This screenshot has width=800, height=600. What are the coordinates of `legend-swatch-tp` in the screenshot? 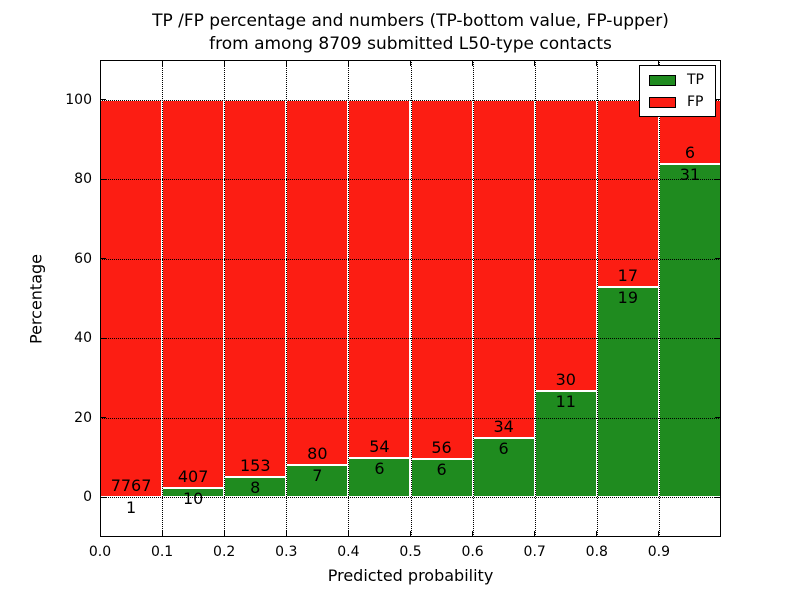 It's located at (662, 80).